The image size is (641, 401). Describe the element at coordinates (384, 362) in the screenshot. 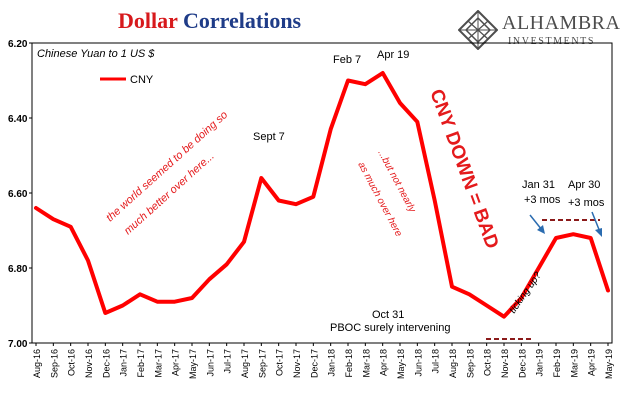

I see `x-tick-label: Apr-18` at that location.